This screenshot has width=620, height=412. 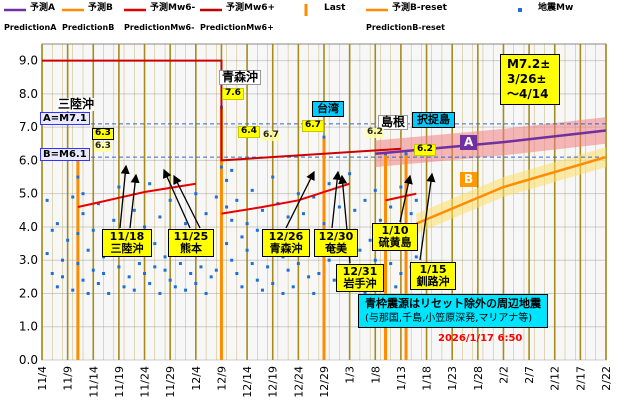 I want to click on info-line1: 青枠震源はリセット除外の周辺地震, so click(x=453, y=303).